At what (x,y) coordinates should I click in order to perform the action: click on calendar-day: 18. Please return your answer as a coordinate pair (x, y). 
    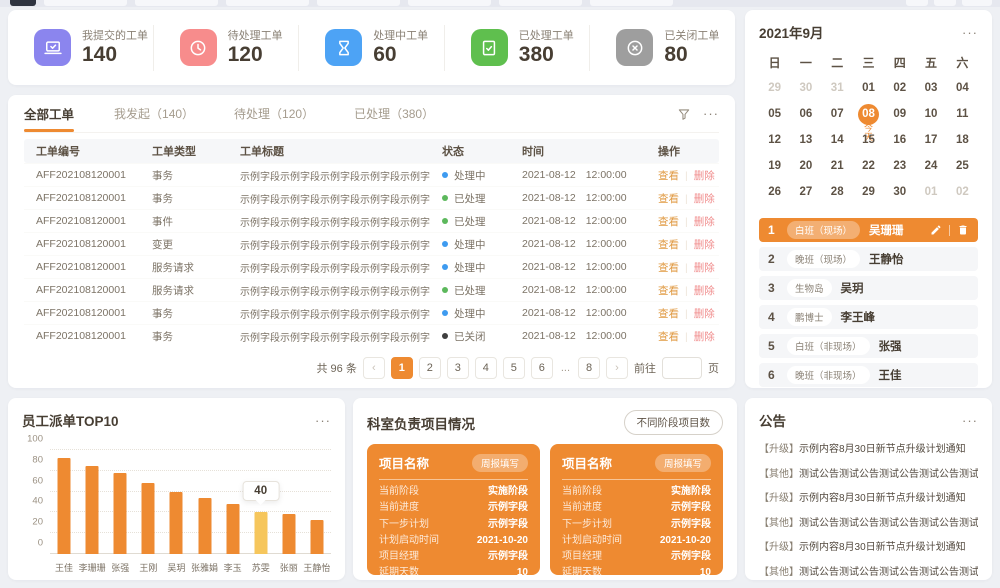
    Looking at the image, I should click on (962, 140).